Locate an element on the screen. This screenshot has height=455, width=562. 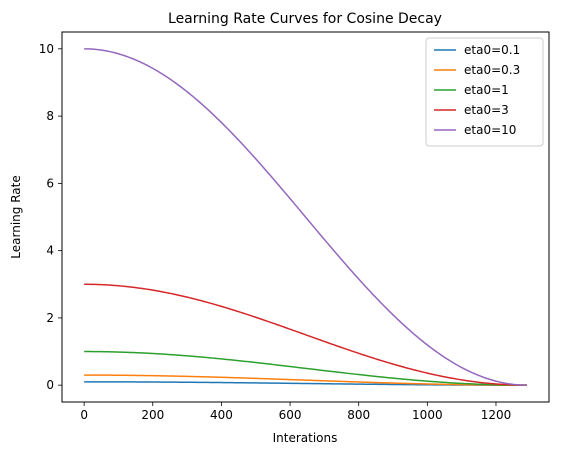
legend-label-3: eta0=3 is located at coordinates (486, 110).